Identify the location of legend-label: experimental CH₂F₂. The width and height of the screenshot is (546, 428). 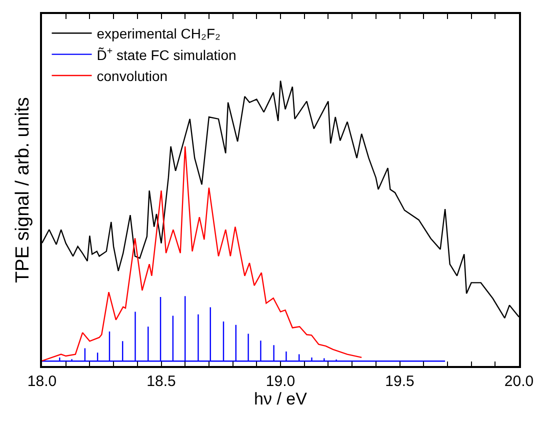
(158, 34).